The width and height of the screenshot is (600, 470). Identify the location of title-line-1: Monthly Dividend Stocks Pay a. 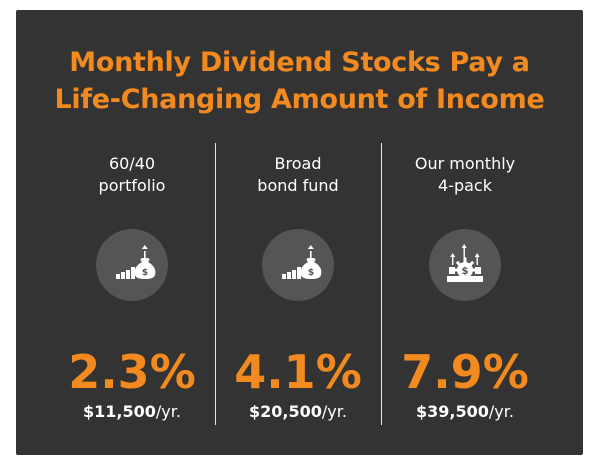
(299, 62).